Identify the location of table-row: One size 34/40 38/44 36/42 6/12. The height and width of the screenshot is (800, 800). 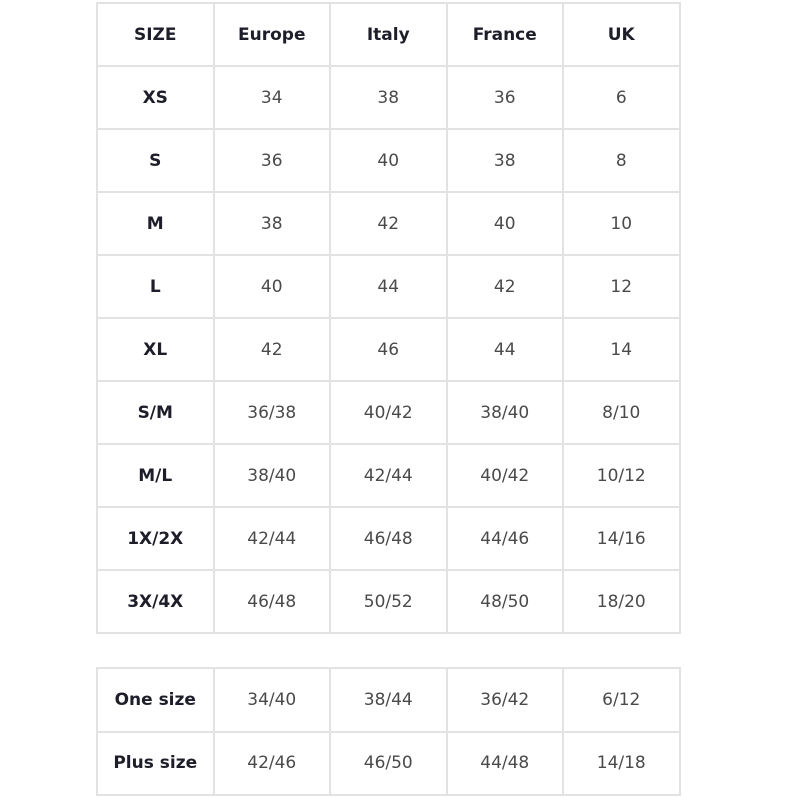
(388, 700).